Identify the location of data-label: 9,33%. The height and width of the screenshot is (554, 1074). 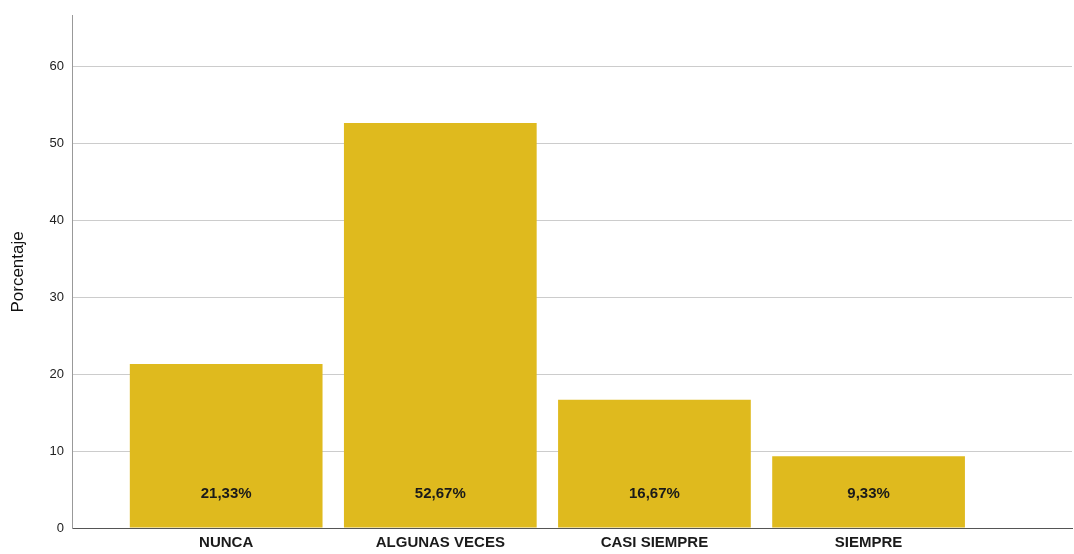
(868, 493).